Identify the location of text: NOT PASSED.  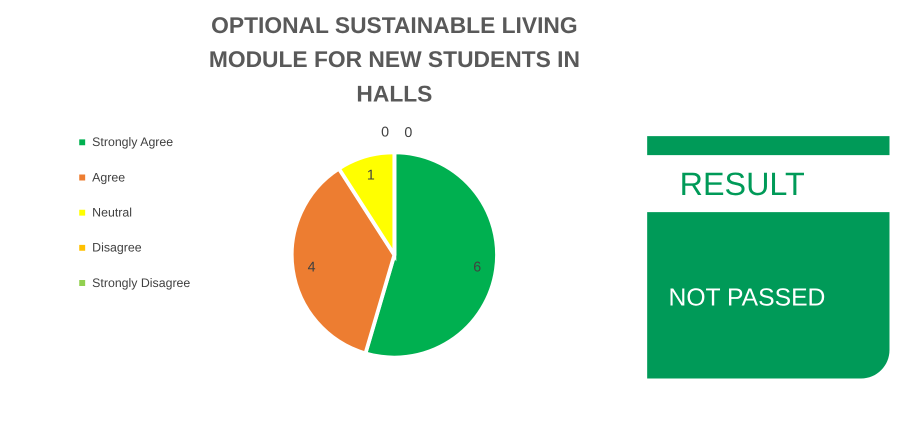
(747, 298).